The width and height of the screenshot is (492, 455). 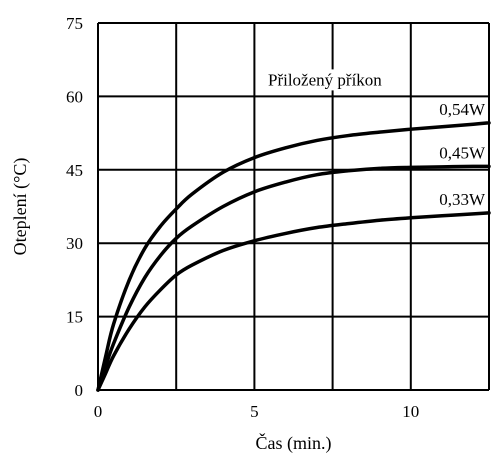 I want to click on series-label: 0,45W, so click(x=462, y=152).